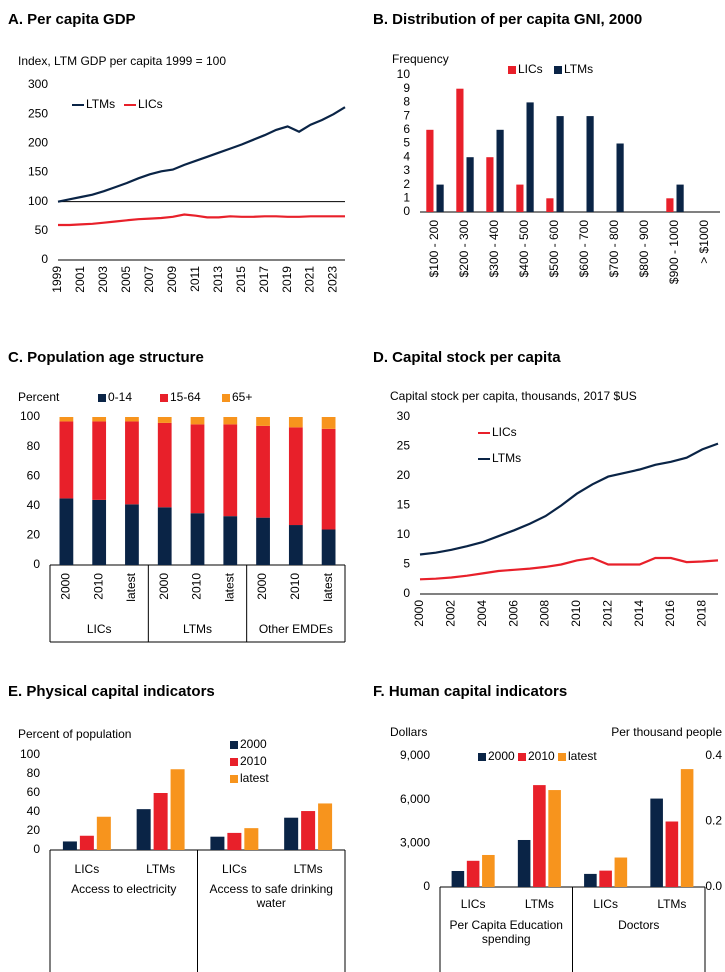  Describe the element at coordinates (34, 535) in the screenshot. I see `y-tick-label: 20` at that location.